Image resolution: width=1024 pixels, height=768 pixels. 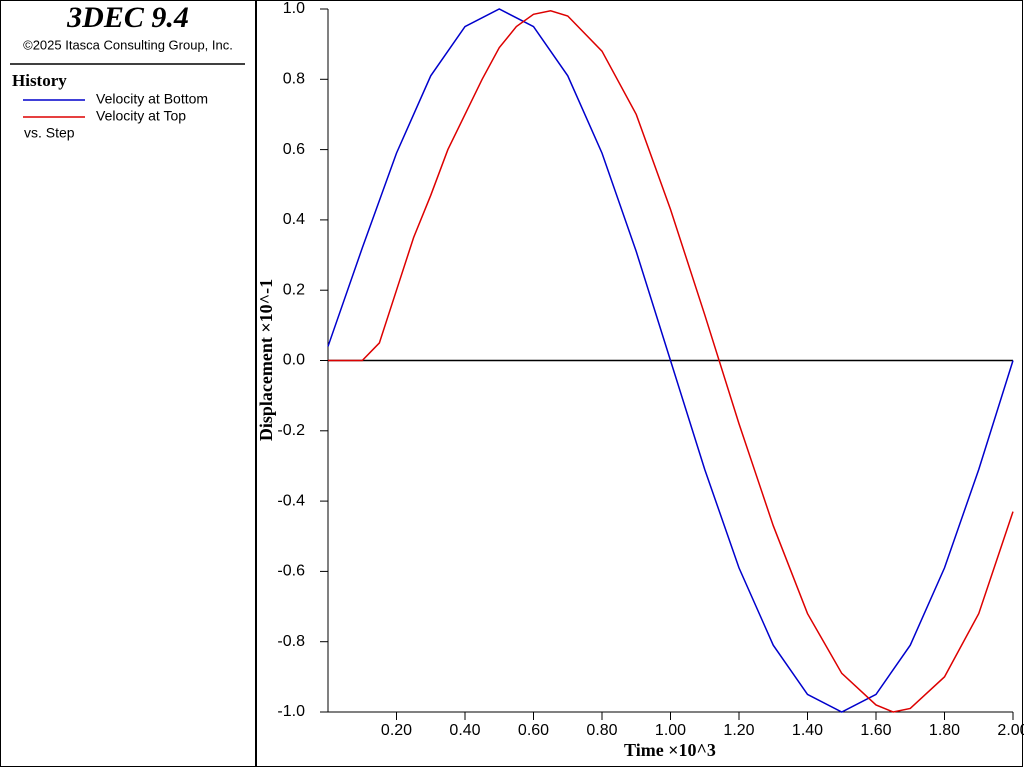 What do you see at coordinates (294, 360) in the screenshot?
I see `y-tick-label: 0.0` at bounding box center [294, 360].